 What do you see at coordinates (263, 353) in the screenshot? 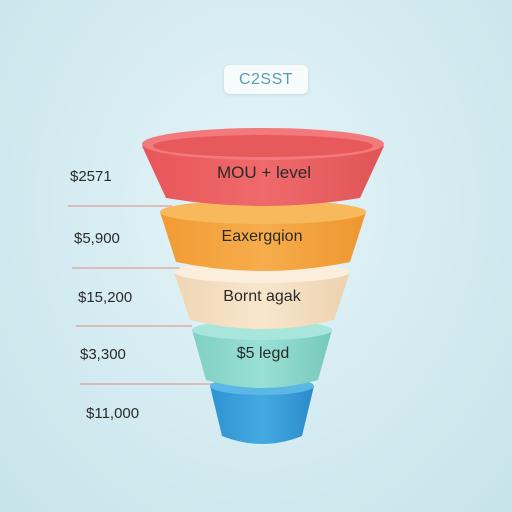
I see `stage-label-4: $5 legd` at bounding box center [263, 353].